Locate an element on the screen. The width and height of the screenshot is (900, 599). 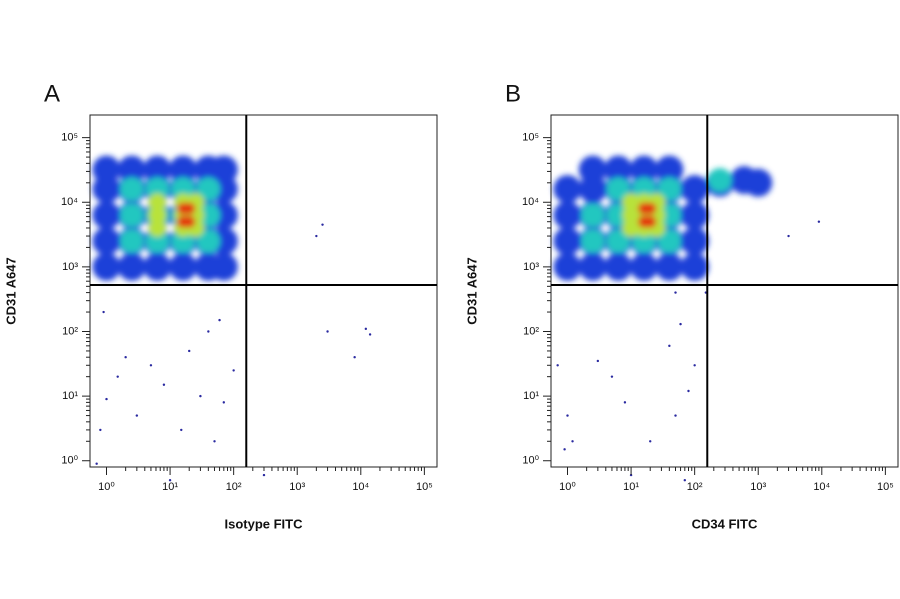
x-tick-label: 10³ is located at coordinates (758, 487).